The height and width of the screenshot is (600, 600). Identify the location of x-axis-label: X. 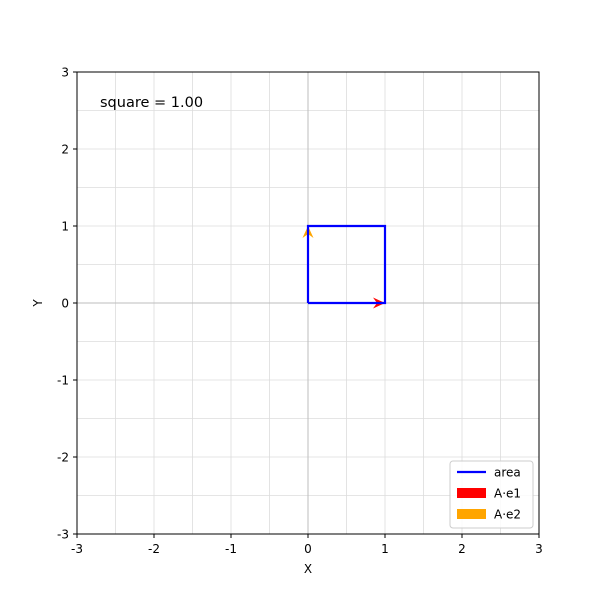
(308, 569).